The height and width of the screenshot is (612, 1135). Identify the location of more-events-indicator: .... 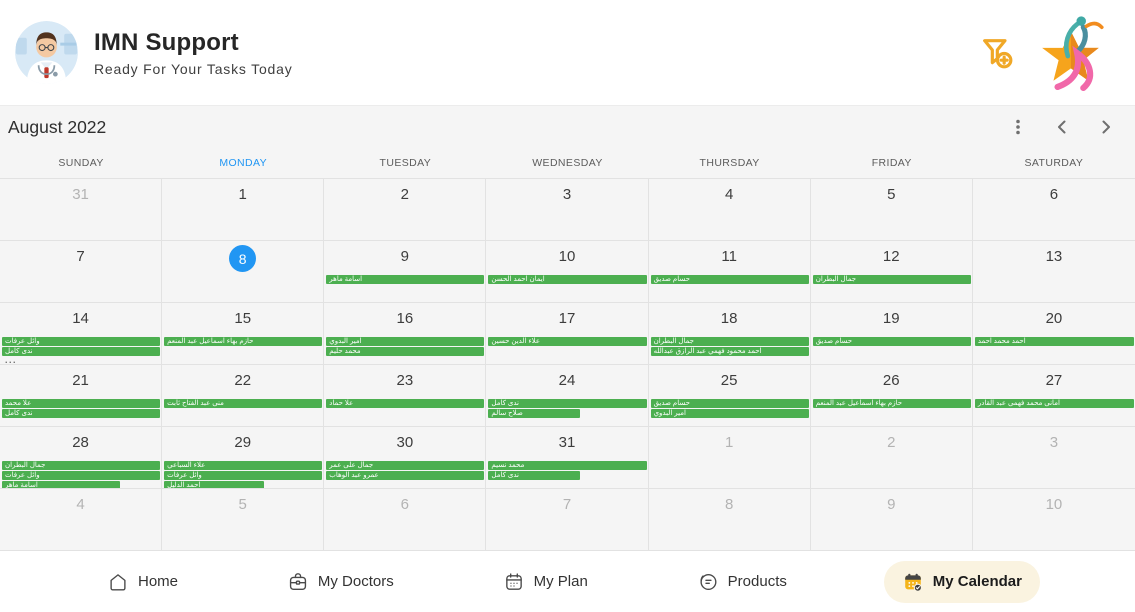
(11, 360).